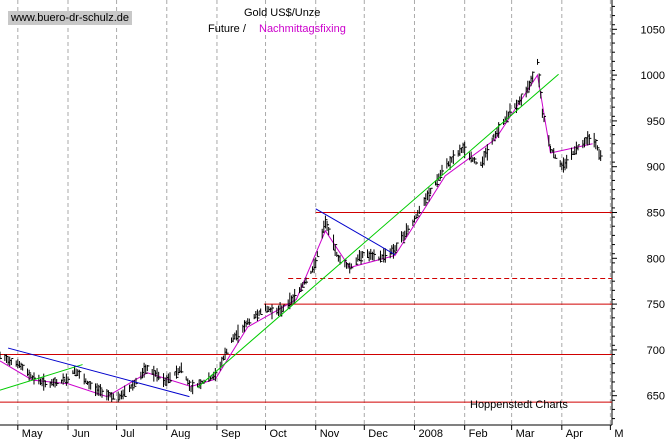  Describe the element at coordinates (656, 305) in the screenshot. I see `y-tick-label: 750` at that location.